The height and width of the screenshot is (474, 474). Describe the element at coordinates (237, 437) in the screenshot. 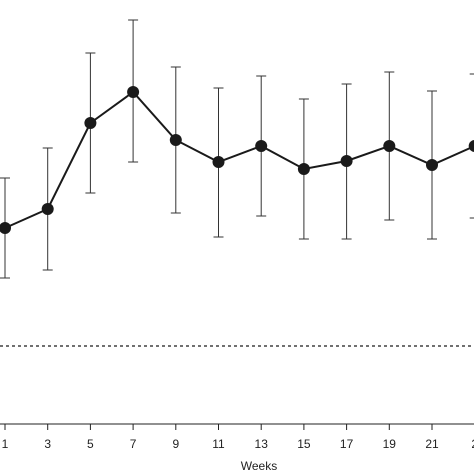

I see `x-axis: 135791113151719212` at that location.